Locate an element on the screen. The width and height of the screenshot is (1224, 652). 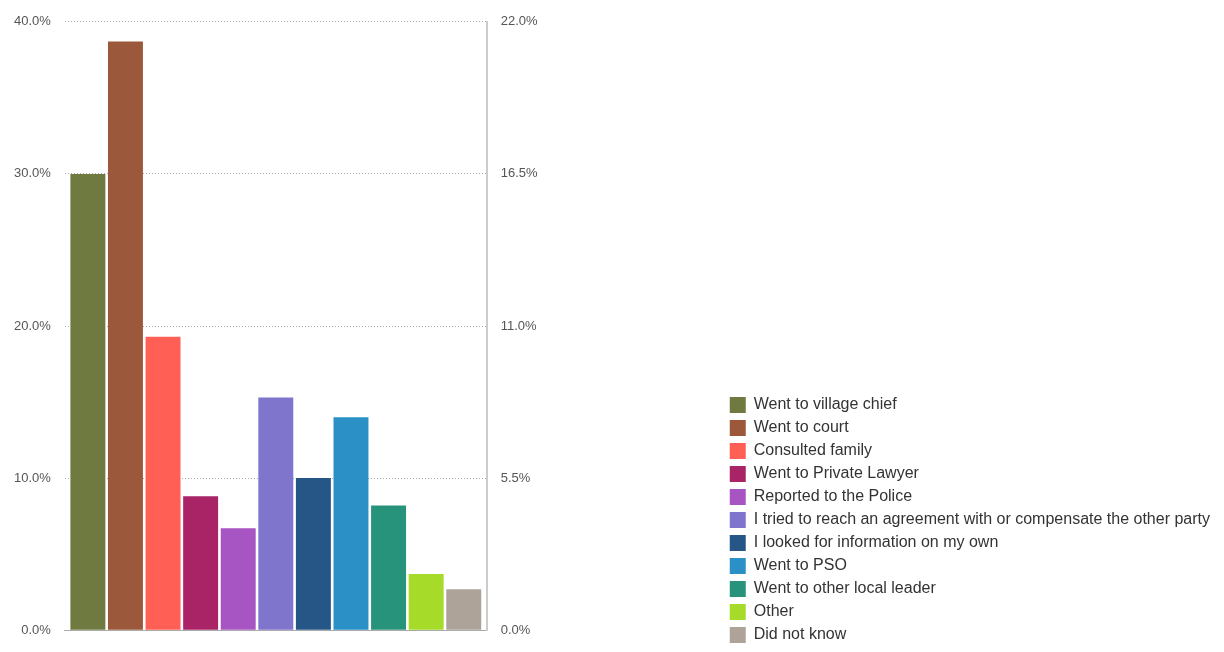
legend-label: I looked for information on my own is located at coordinates (876, 542).